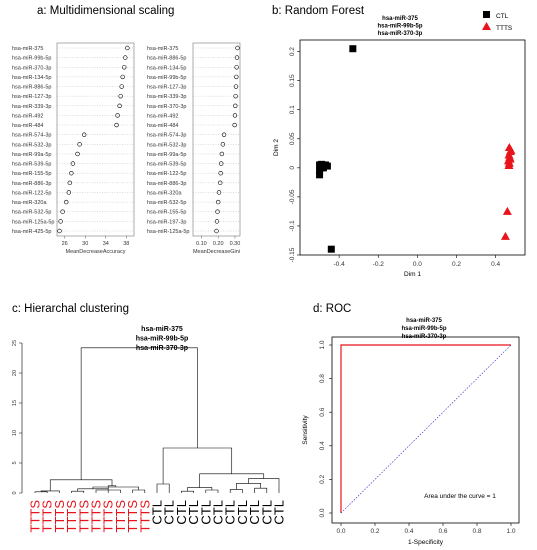 This screenshot has width=537, height=550. I want to click on y-tick-label: 1.0, so click(322, 344).